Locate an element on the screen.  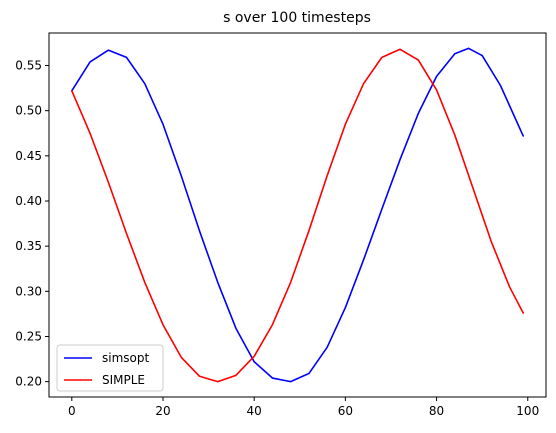
x-tick-label: 100 is located at coordinates (527, 411).